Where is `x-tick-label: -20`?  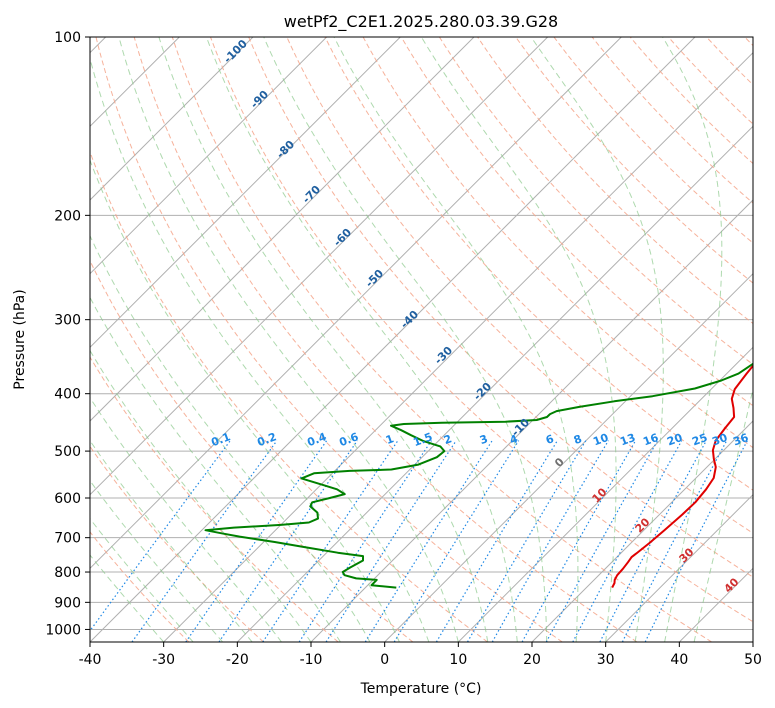 x-tick-label: -20 is located at coordinates (237, 660).